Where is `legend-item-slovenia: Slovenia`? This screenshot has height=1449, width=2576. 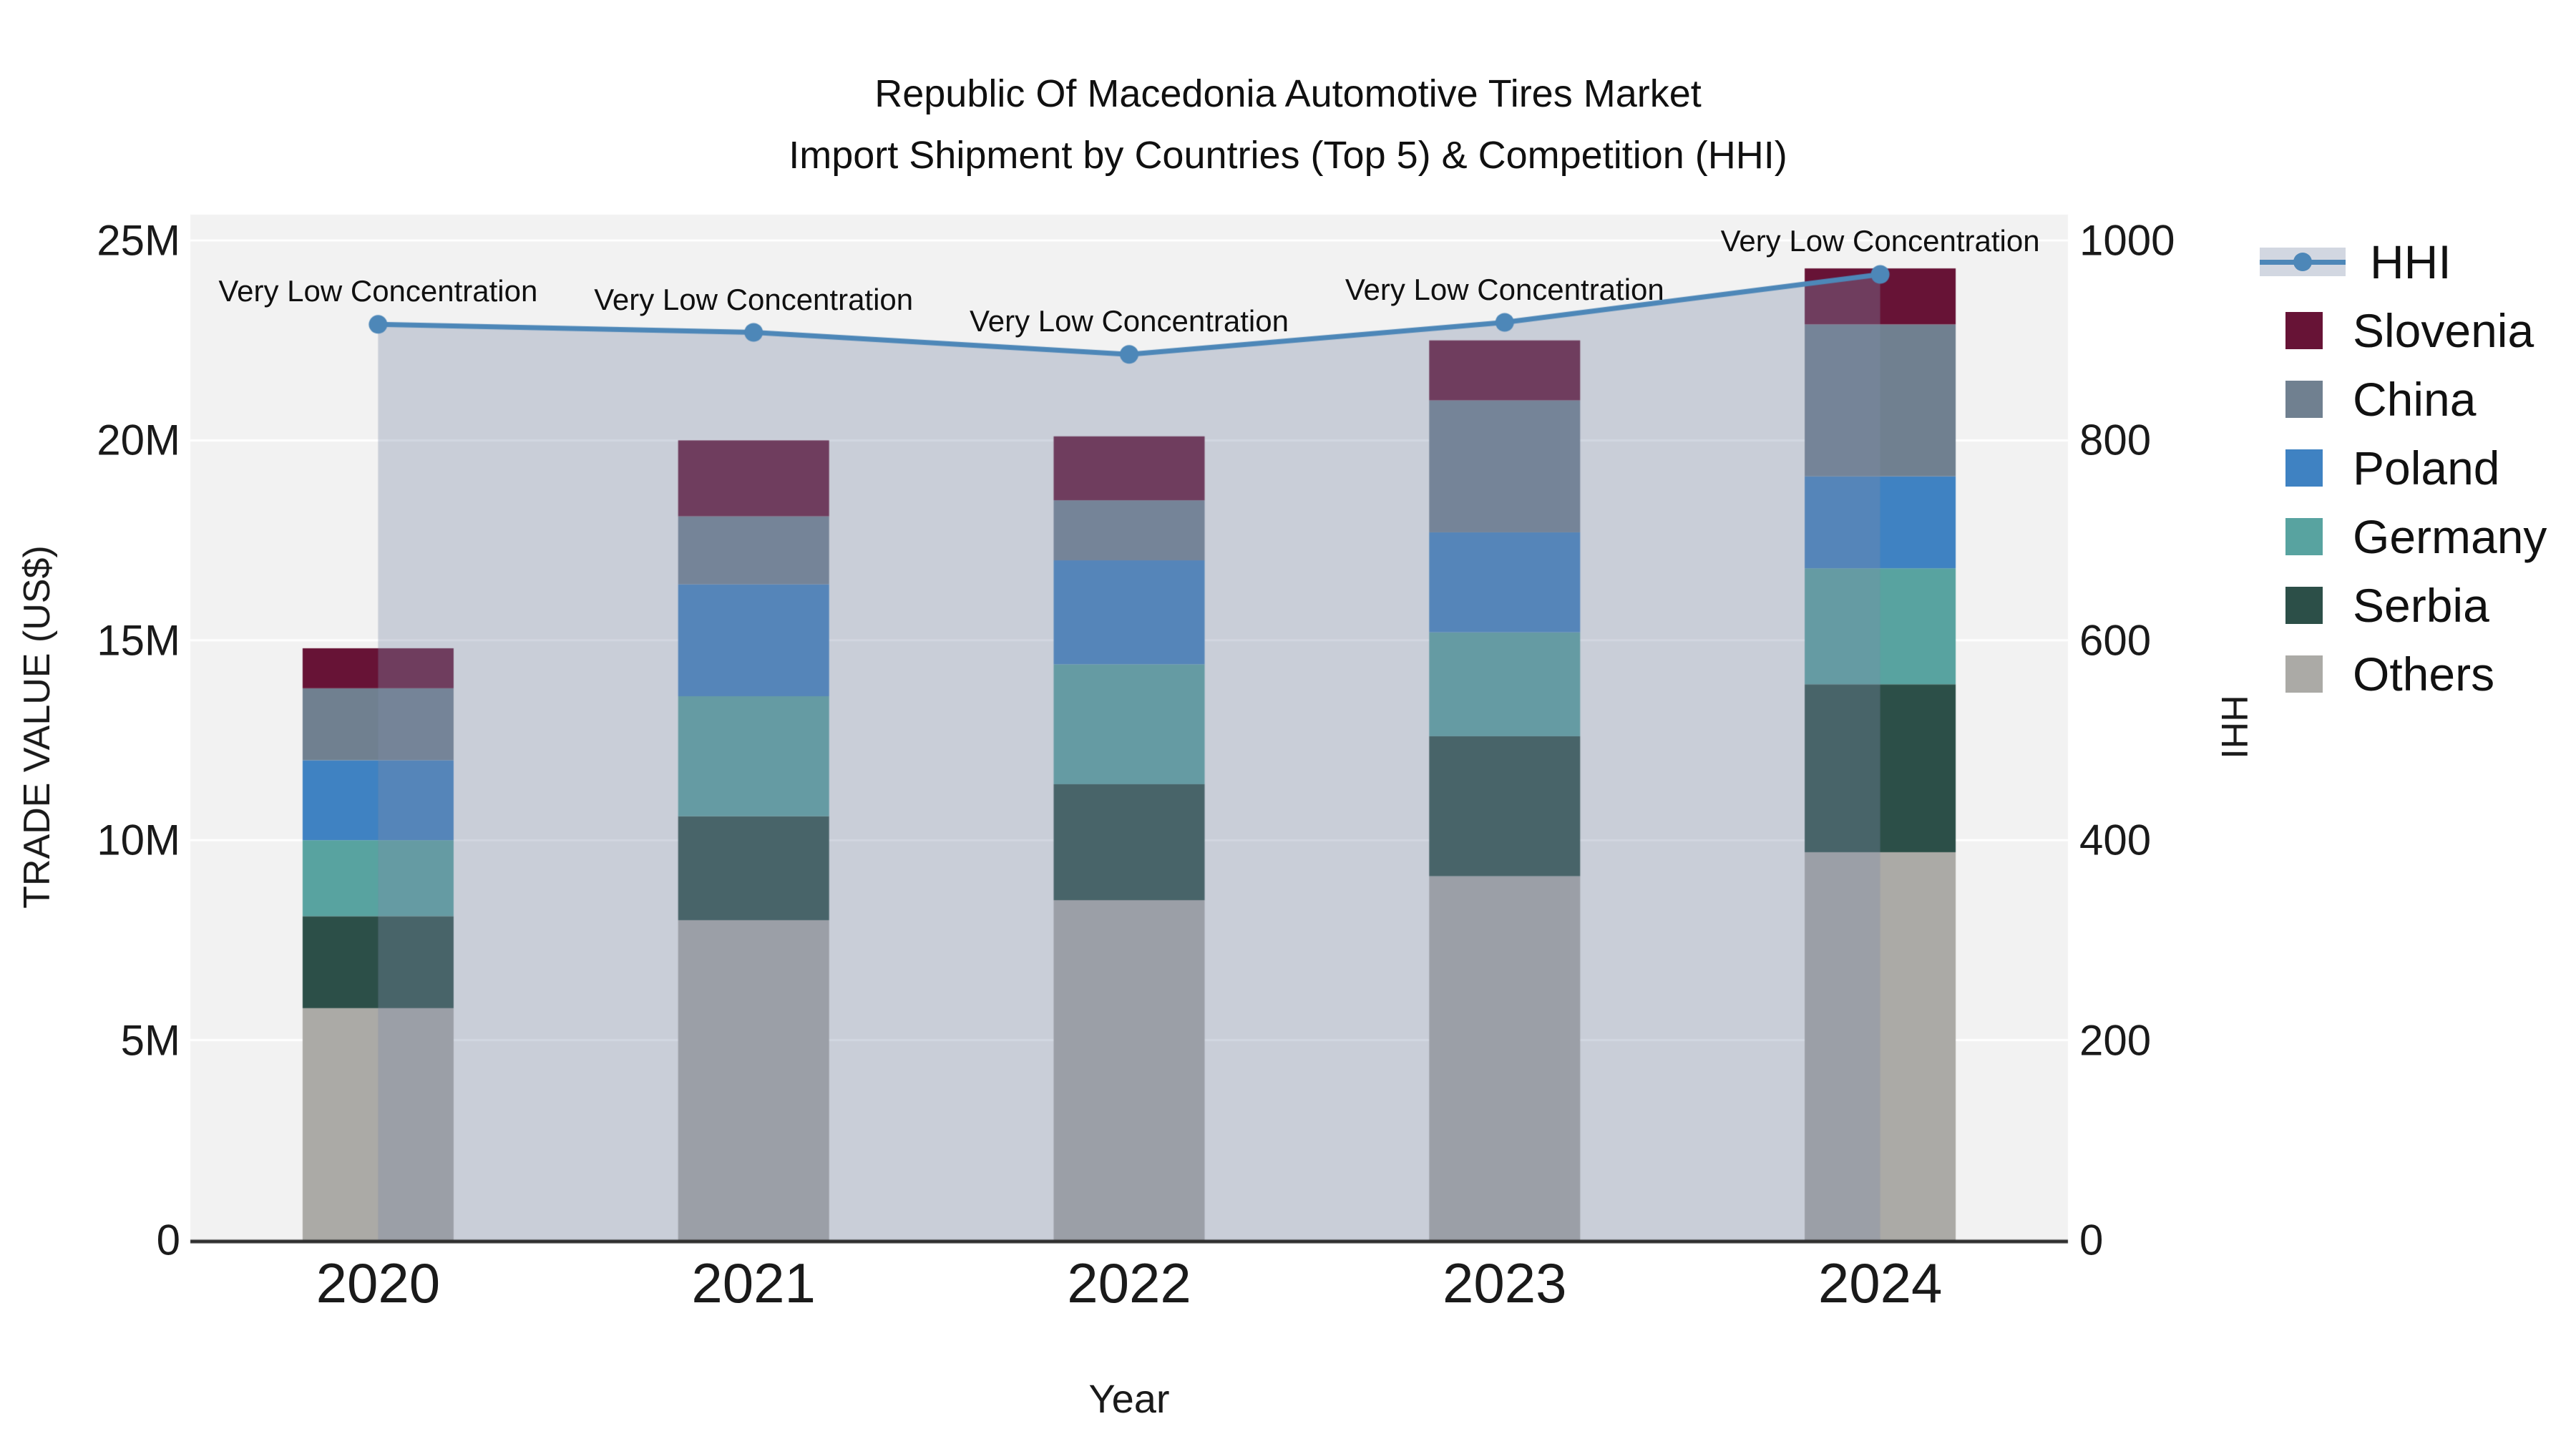
legend-item-slovenia: Slovenia is located at coordinates (2400, 330).